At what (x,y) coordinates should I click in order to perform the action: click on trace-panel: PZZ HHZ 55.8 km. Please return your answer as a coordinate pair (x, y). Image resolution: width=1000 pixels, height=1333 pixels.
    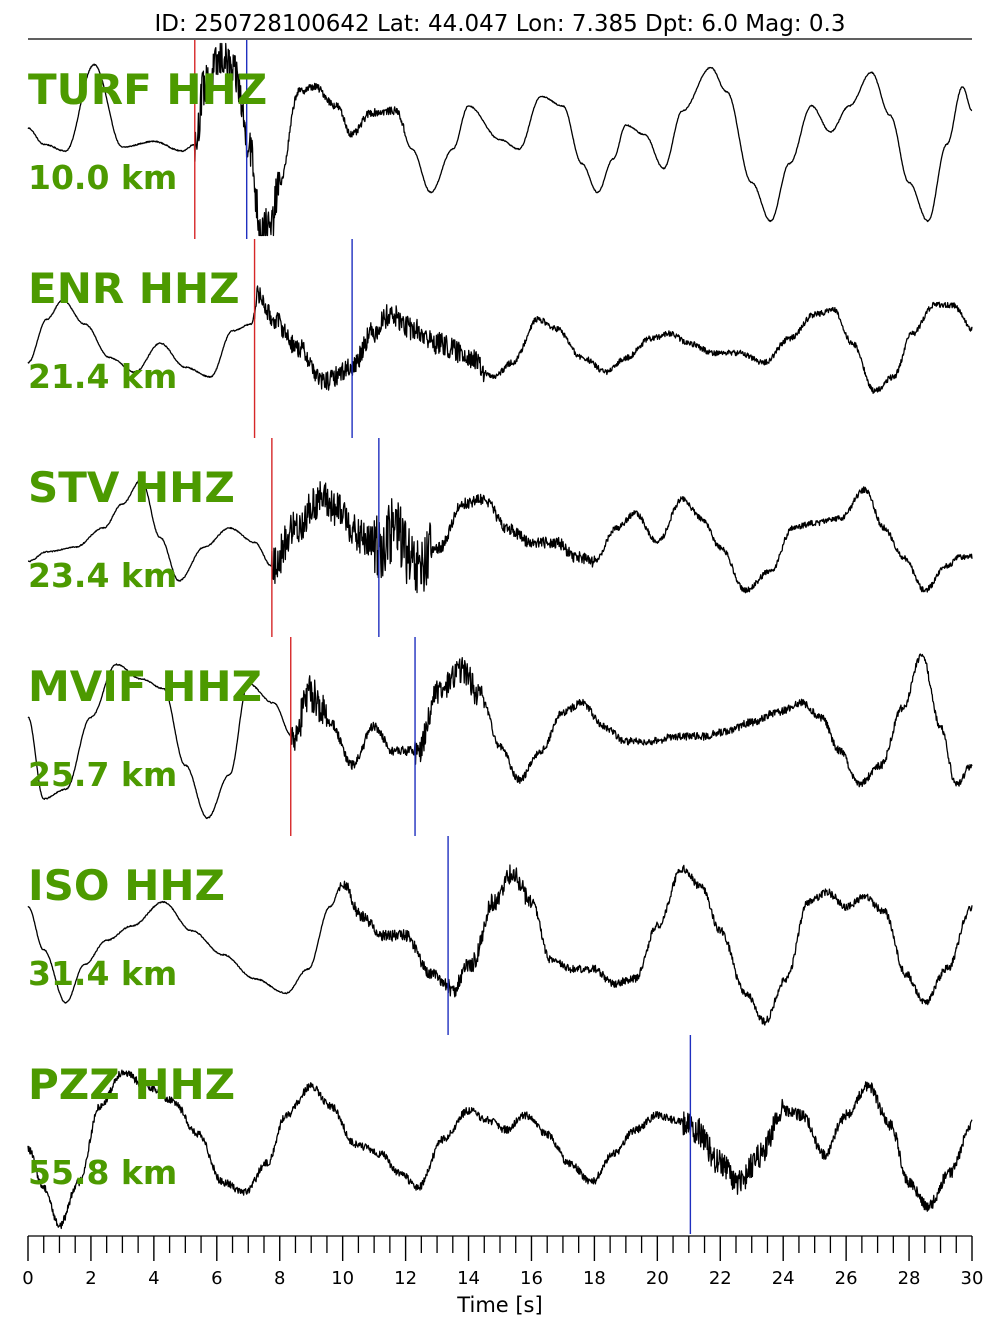
    Looking at the image, I should click on (500, 1134).